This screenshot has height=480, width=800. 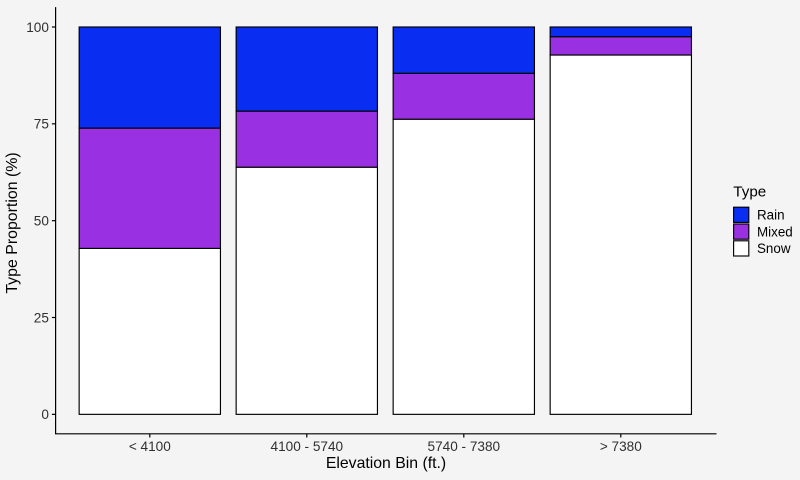 I want to click on svg-text: 100, so click(x=37, y=27).